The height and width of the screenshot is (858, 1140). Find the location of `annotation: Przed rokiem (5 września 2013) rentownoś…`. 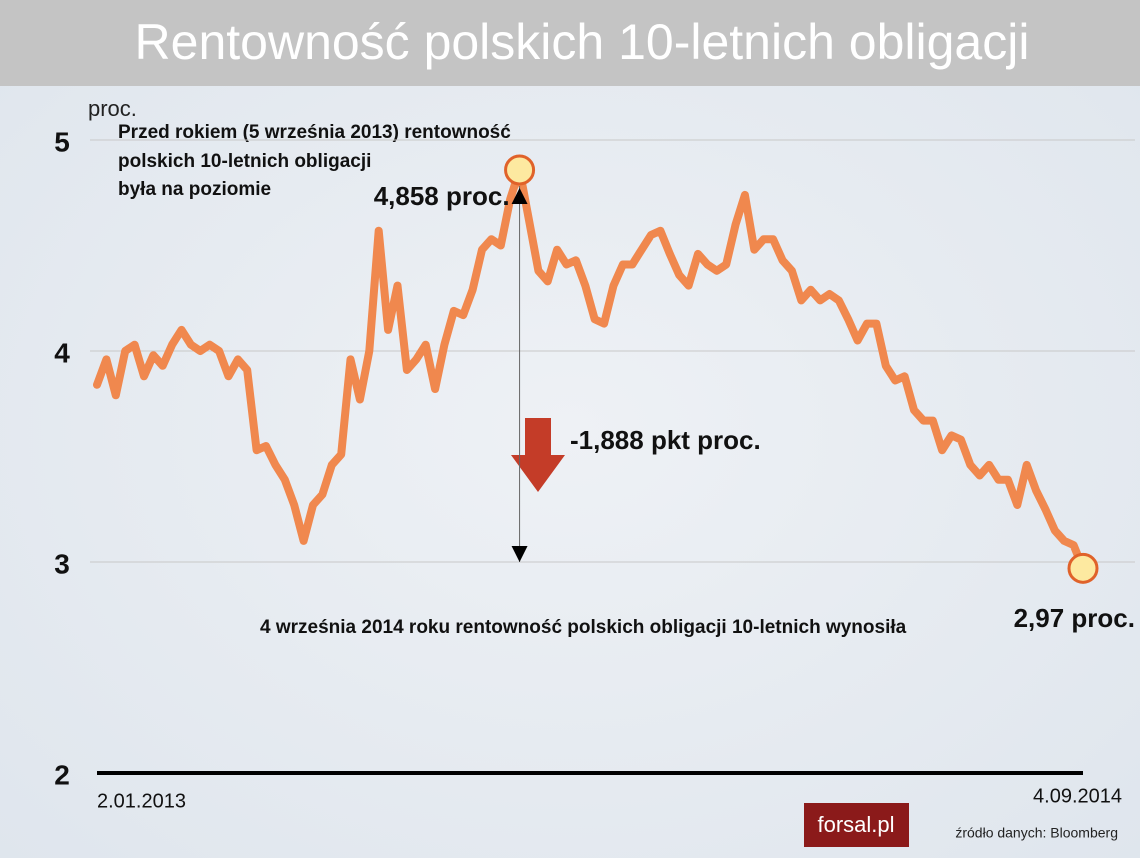

annotation: Przed rokiem (5 września 2013) rentownoś… is located at coordinates (314, 132).